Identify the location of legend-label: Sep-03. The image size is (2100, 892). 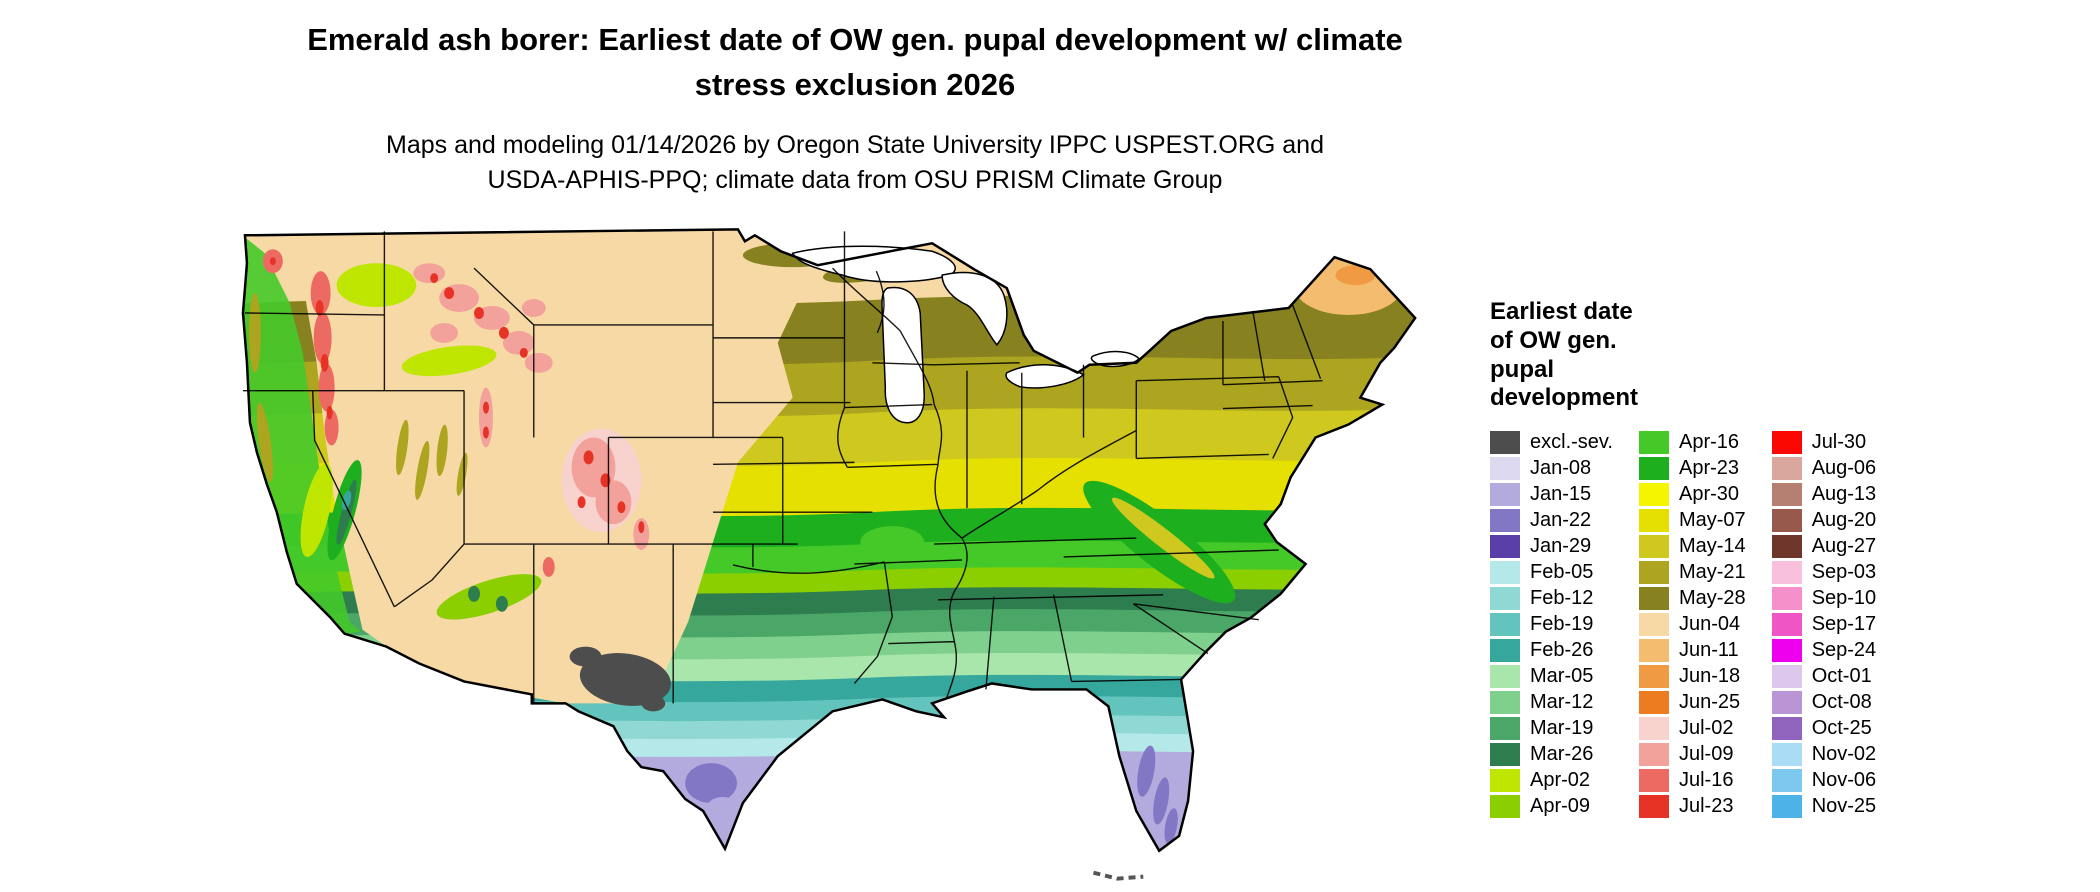
(1844, 571).